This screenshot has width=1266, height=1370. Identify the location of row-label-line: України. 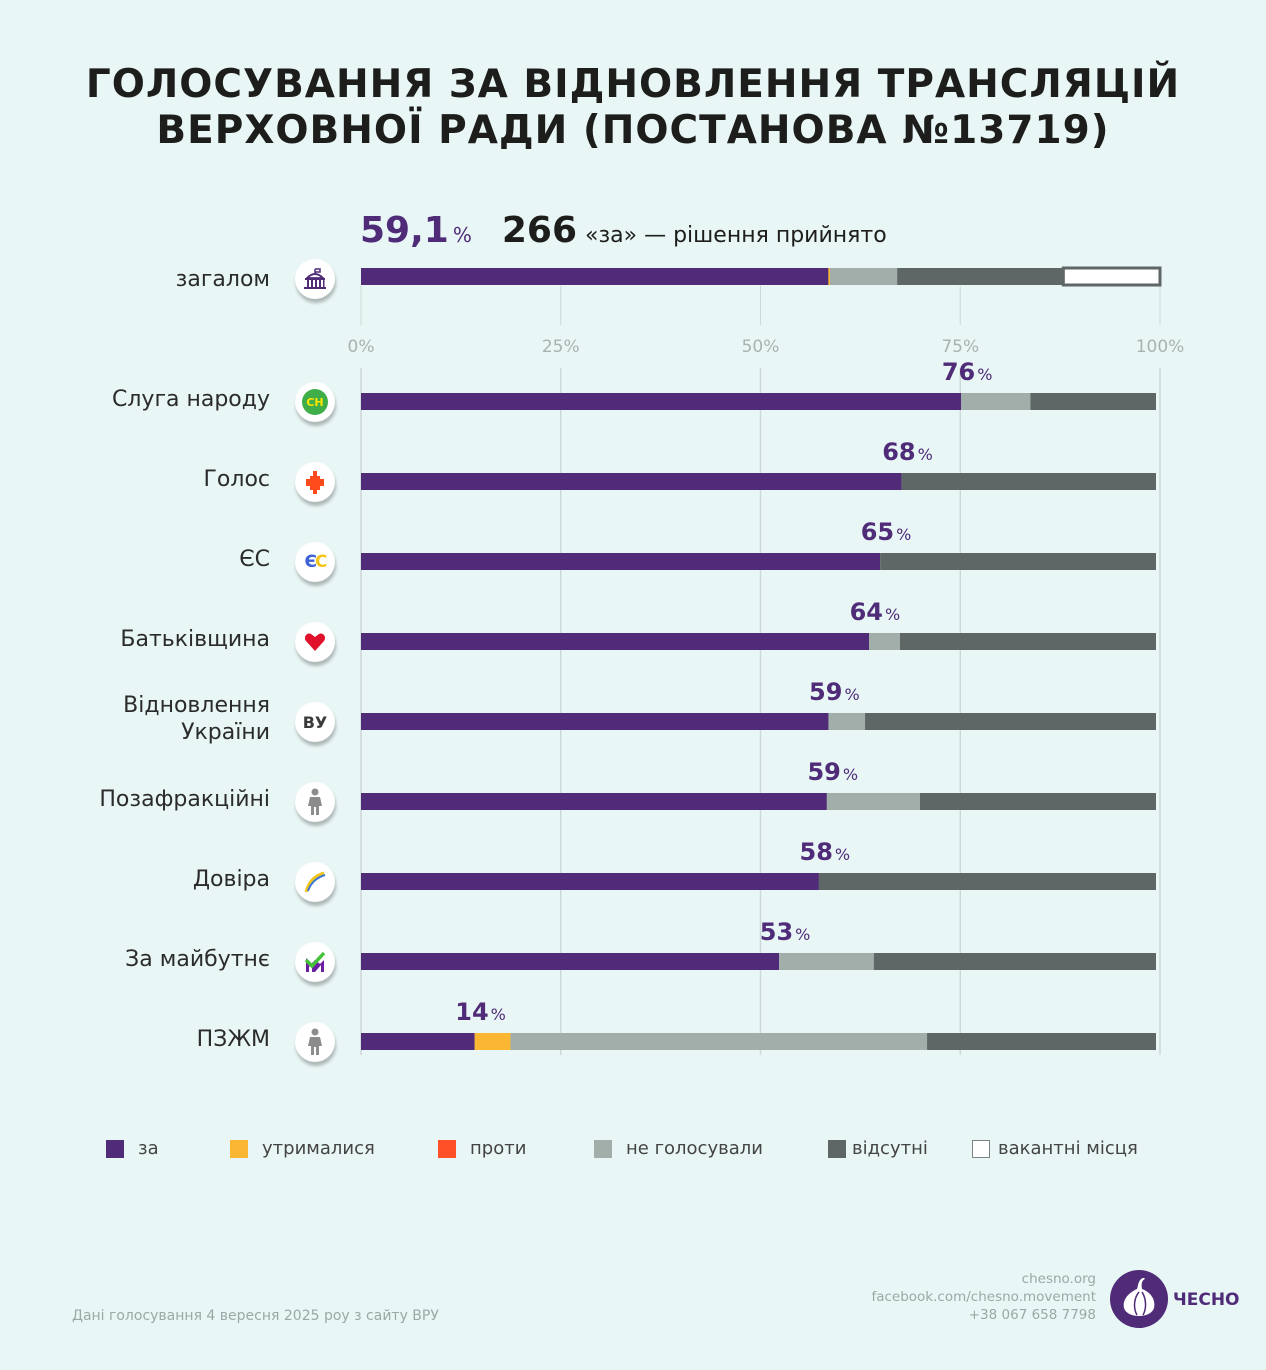
(225, 732).